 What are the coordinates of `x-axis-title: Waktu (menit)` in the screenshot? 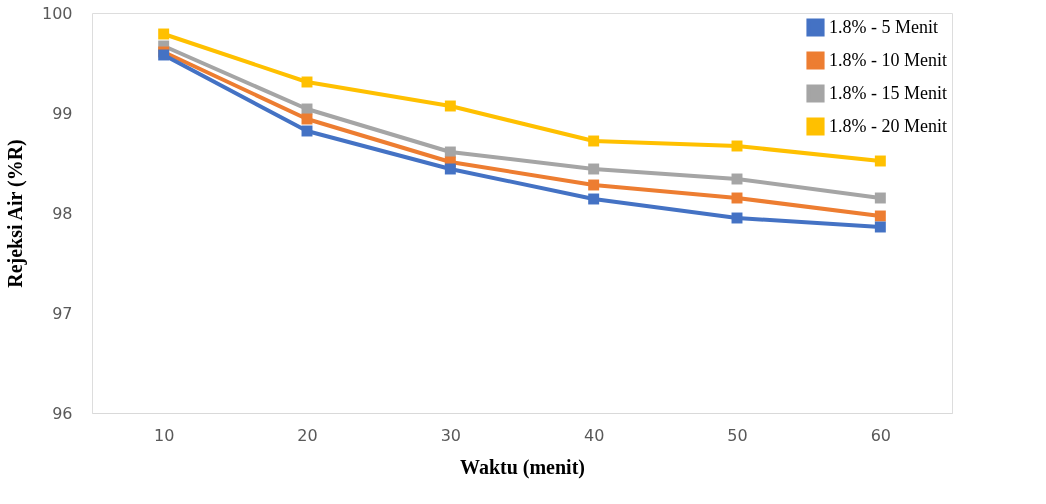 It's located at (522, 467).